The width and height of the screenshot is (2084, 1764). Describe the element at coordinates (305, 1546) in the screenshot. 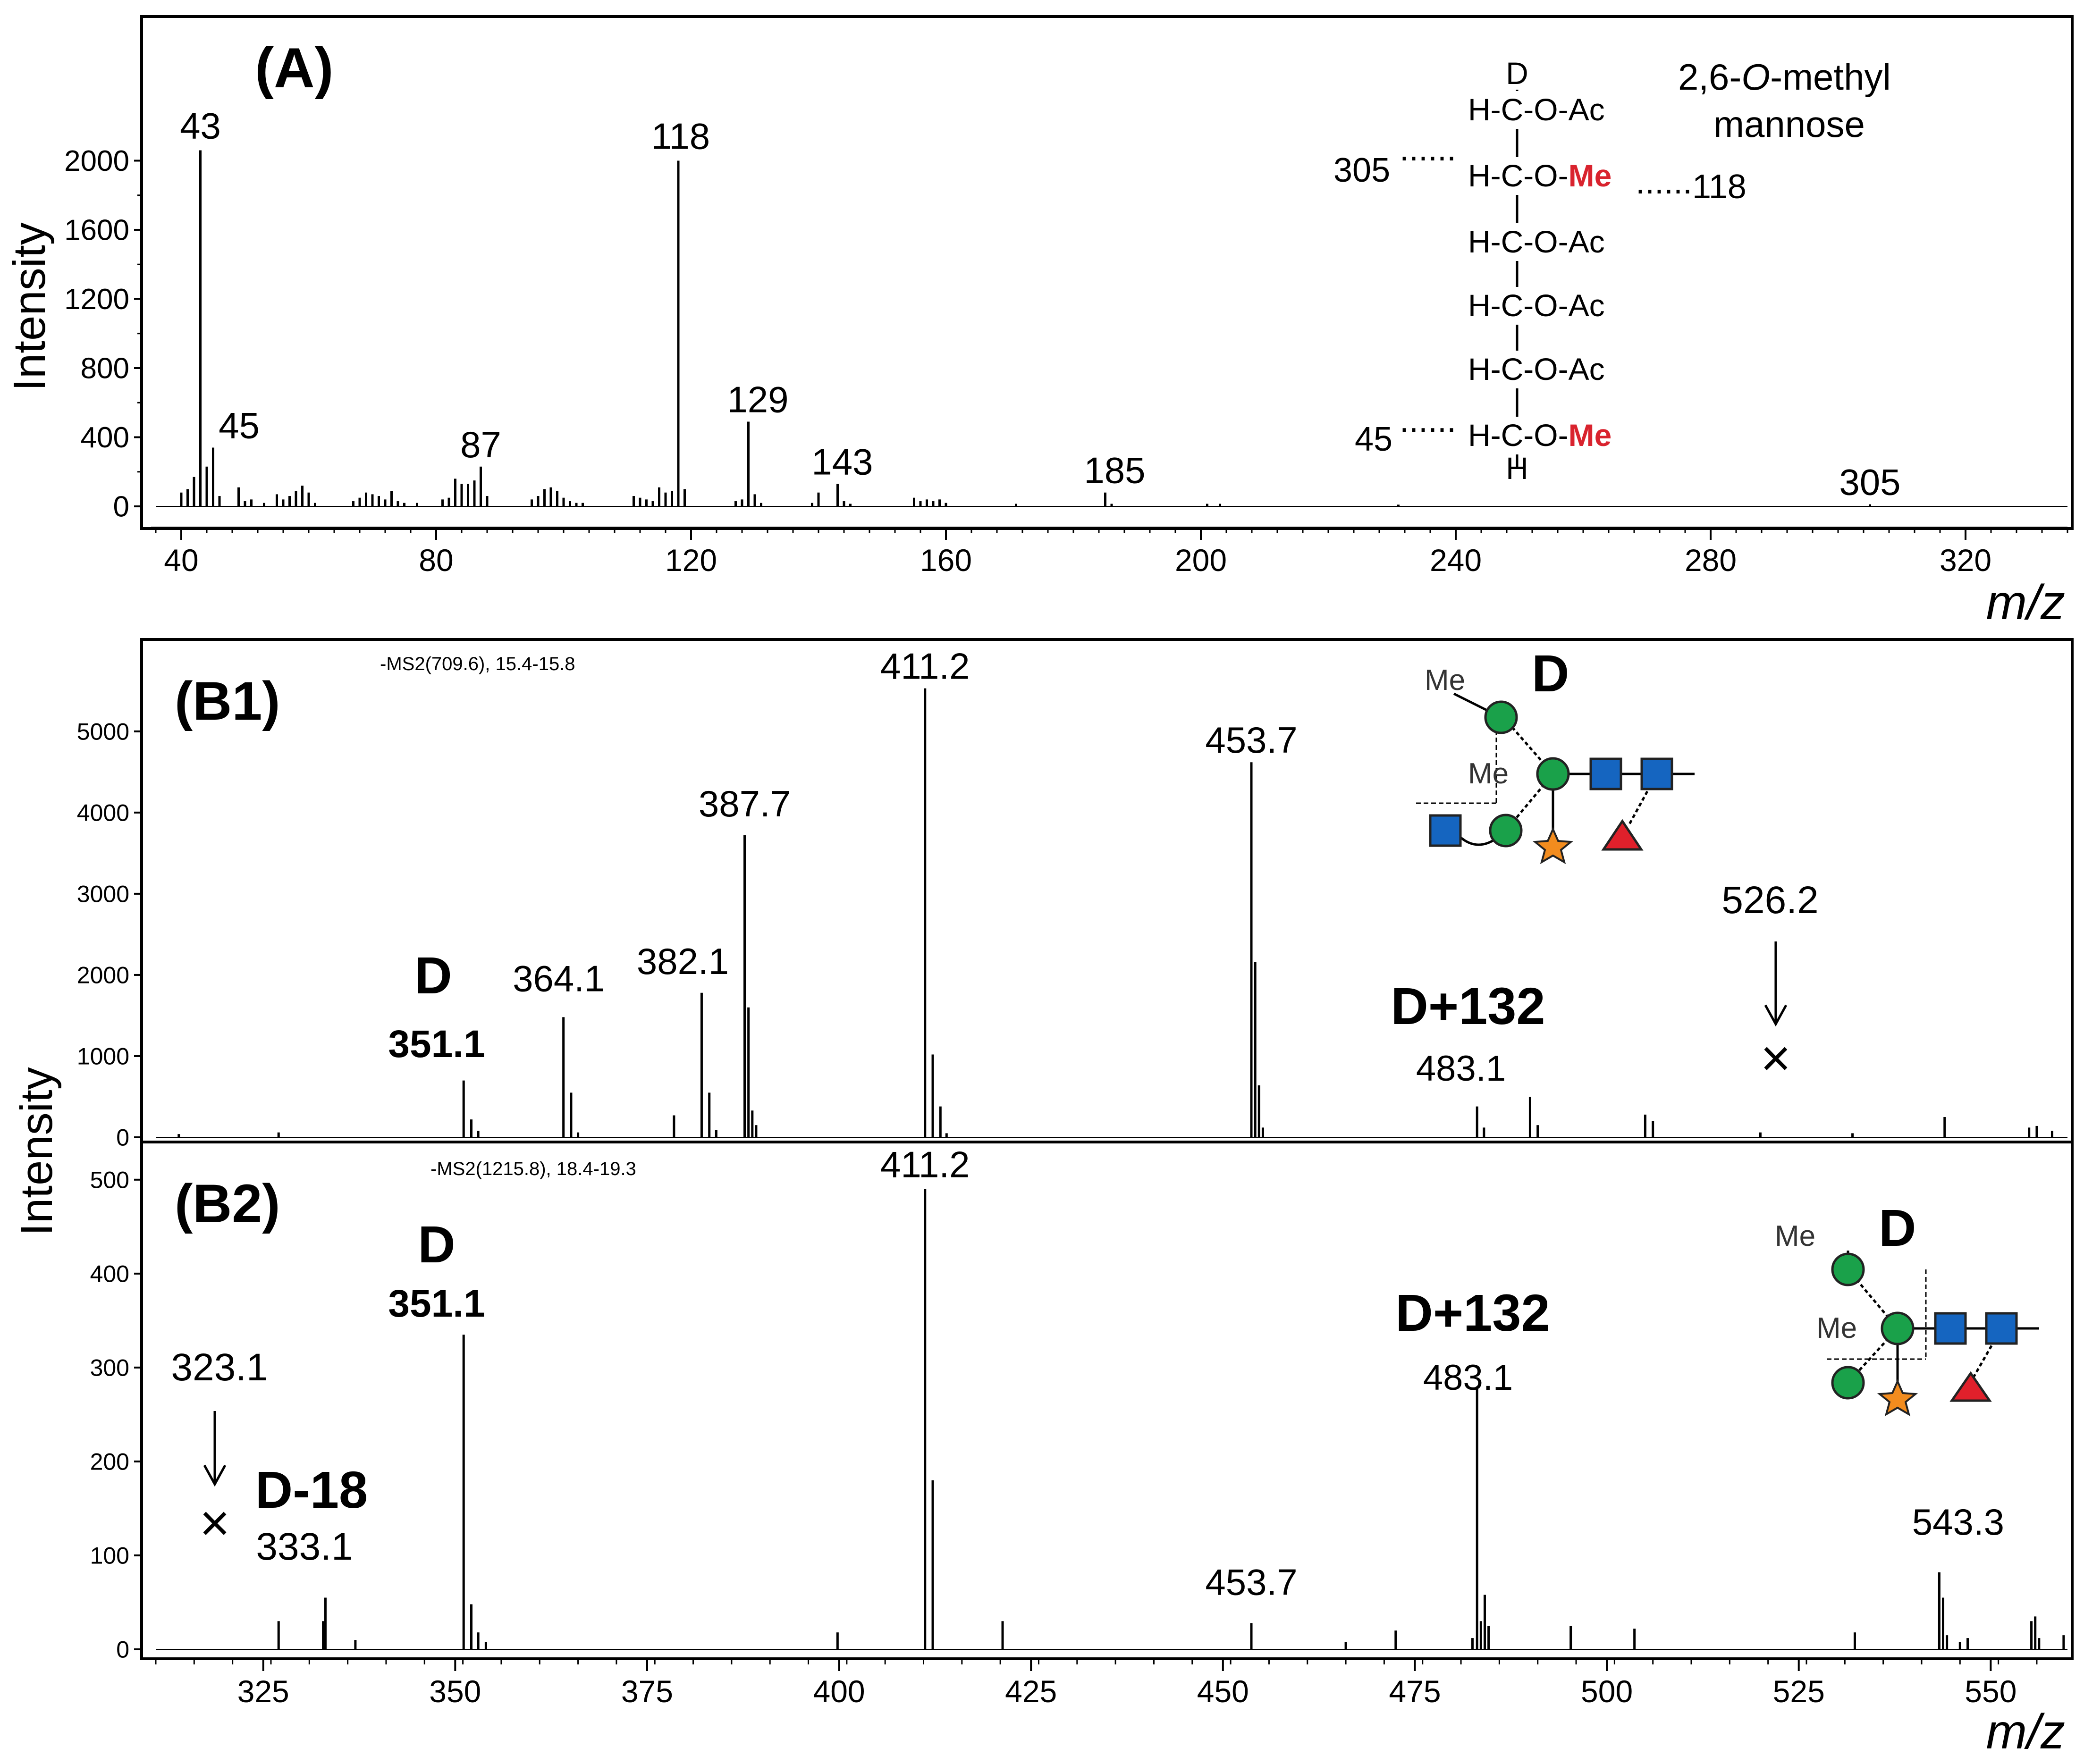

I see `annotation-d18-mz: 333.1` at that location.